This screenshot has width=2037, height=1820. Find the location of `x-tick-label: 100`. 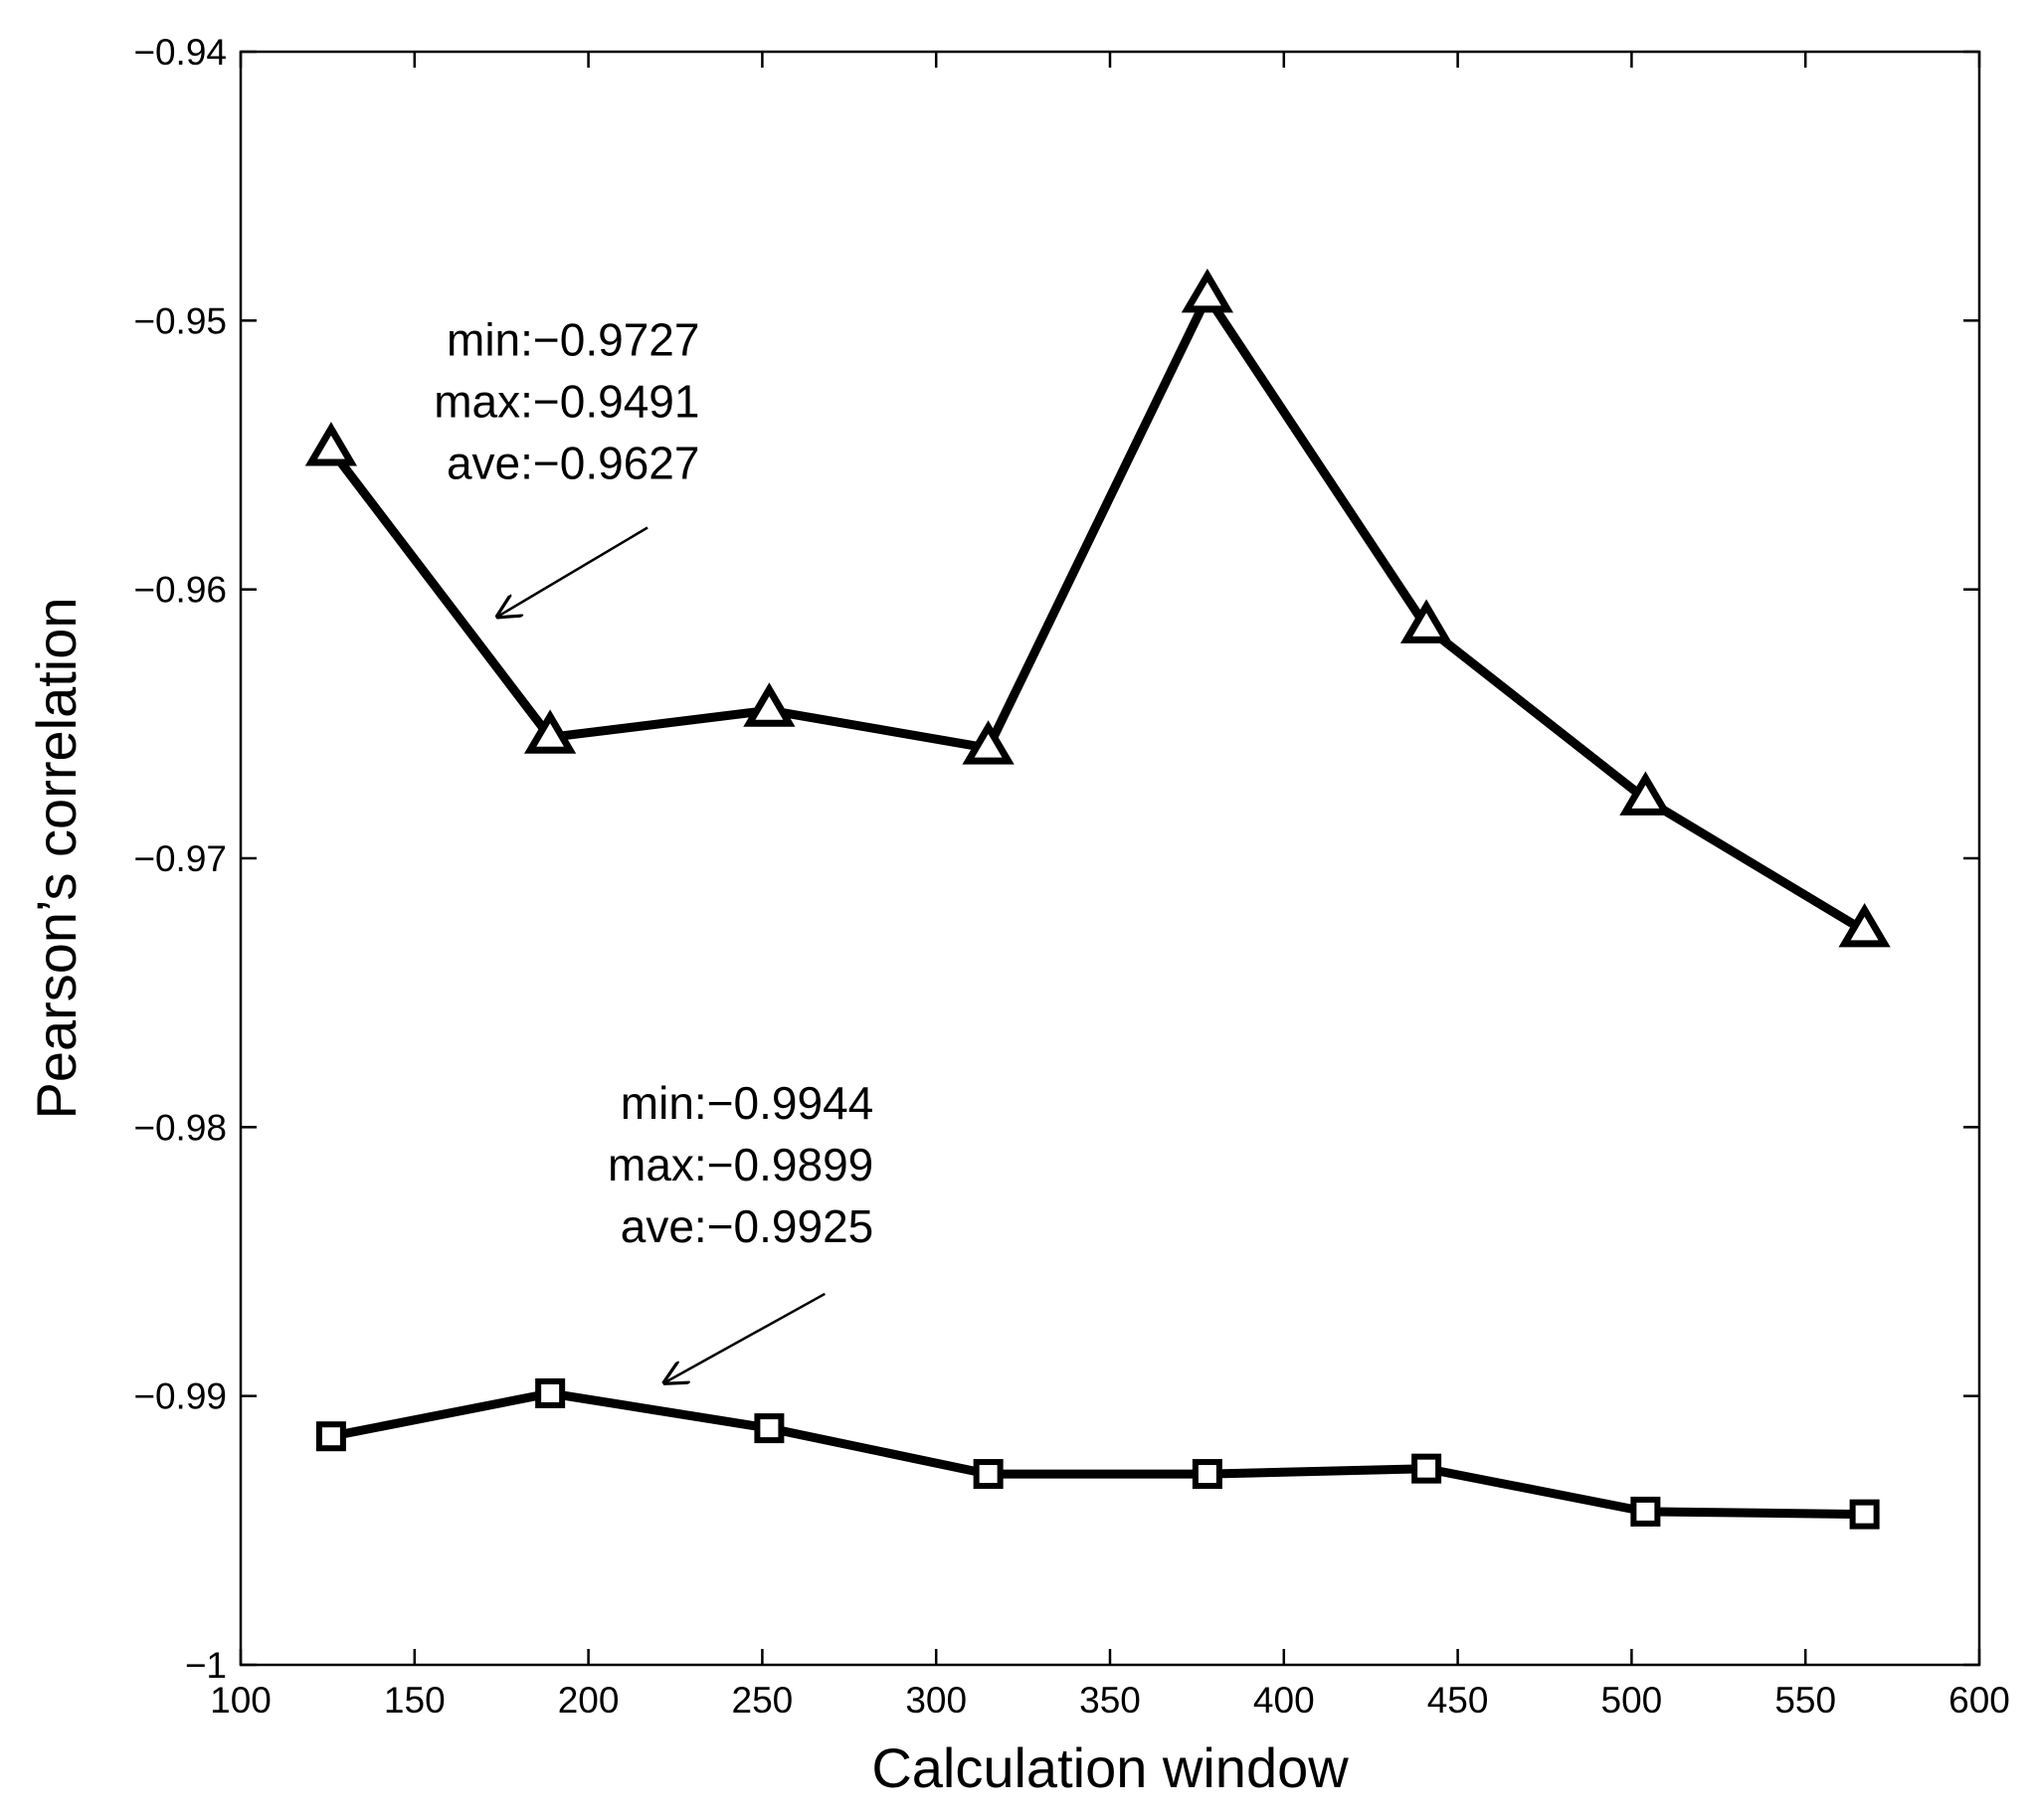

x-tick-label: 100 is located at coordinates (241, 1700).